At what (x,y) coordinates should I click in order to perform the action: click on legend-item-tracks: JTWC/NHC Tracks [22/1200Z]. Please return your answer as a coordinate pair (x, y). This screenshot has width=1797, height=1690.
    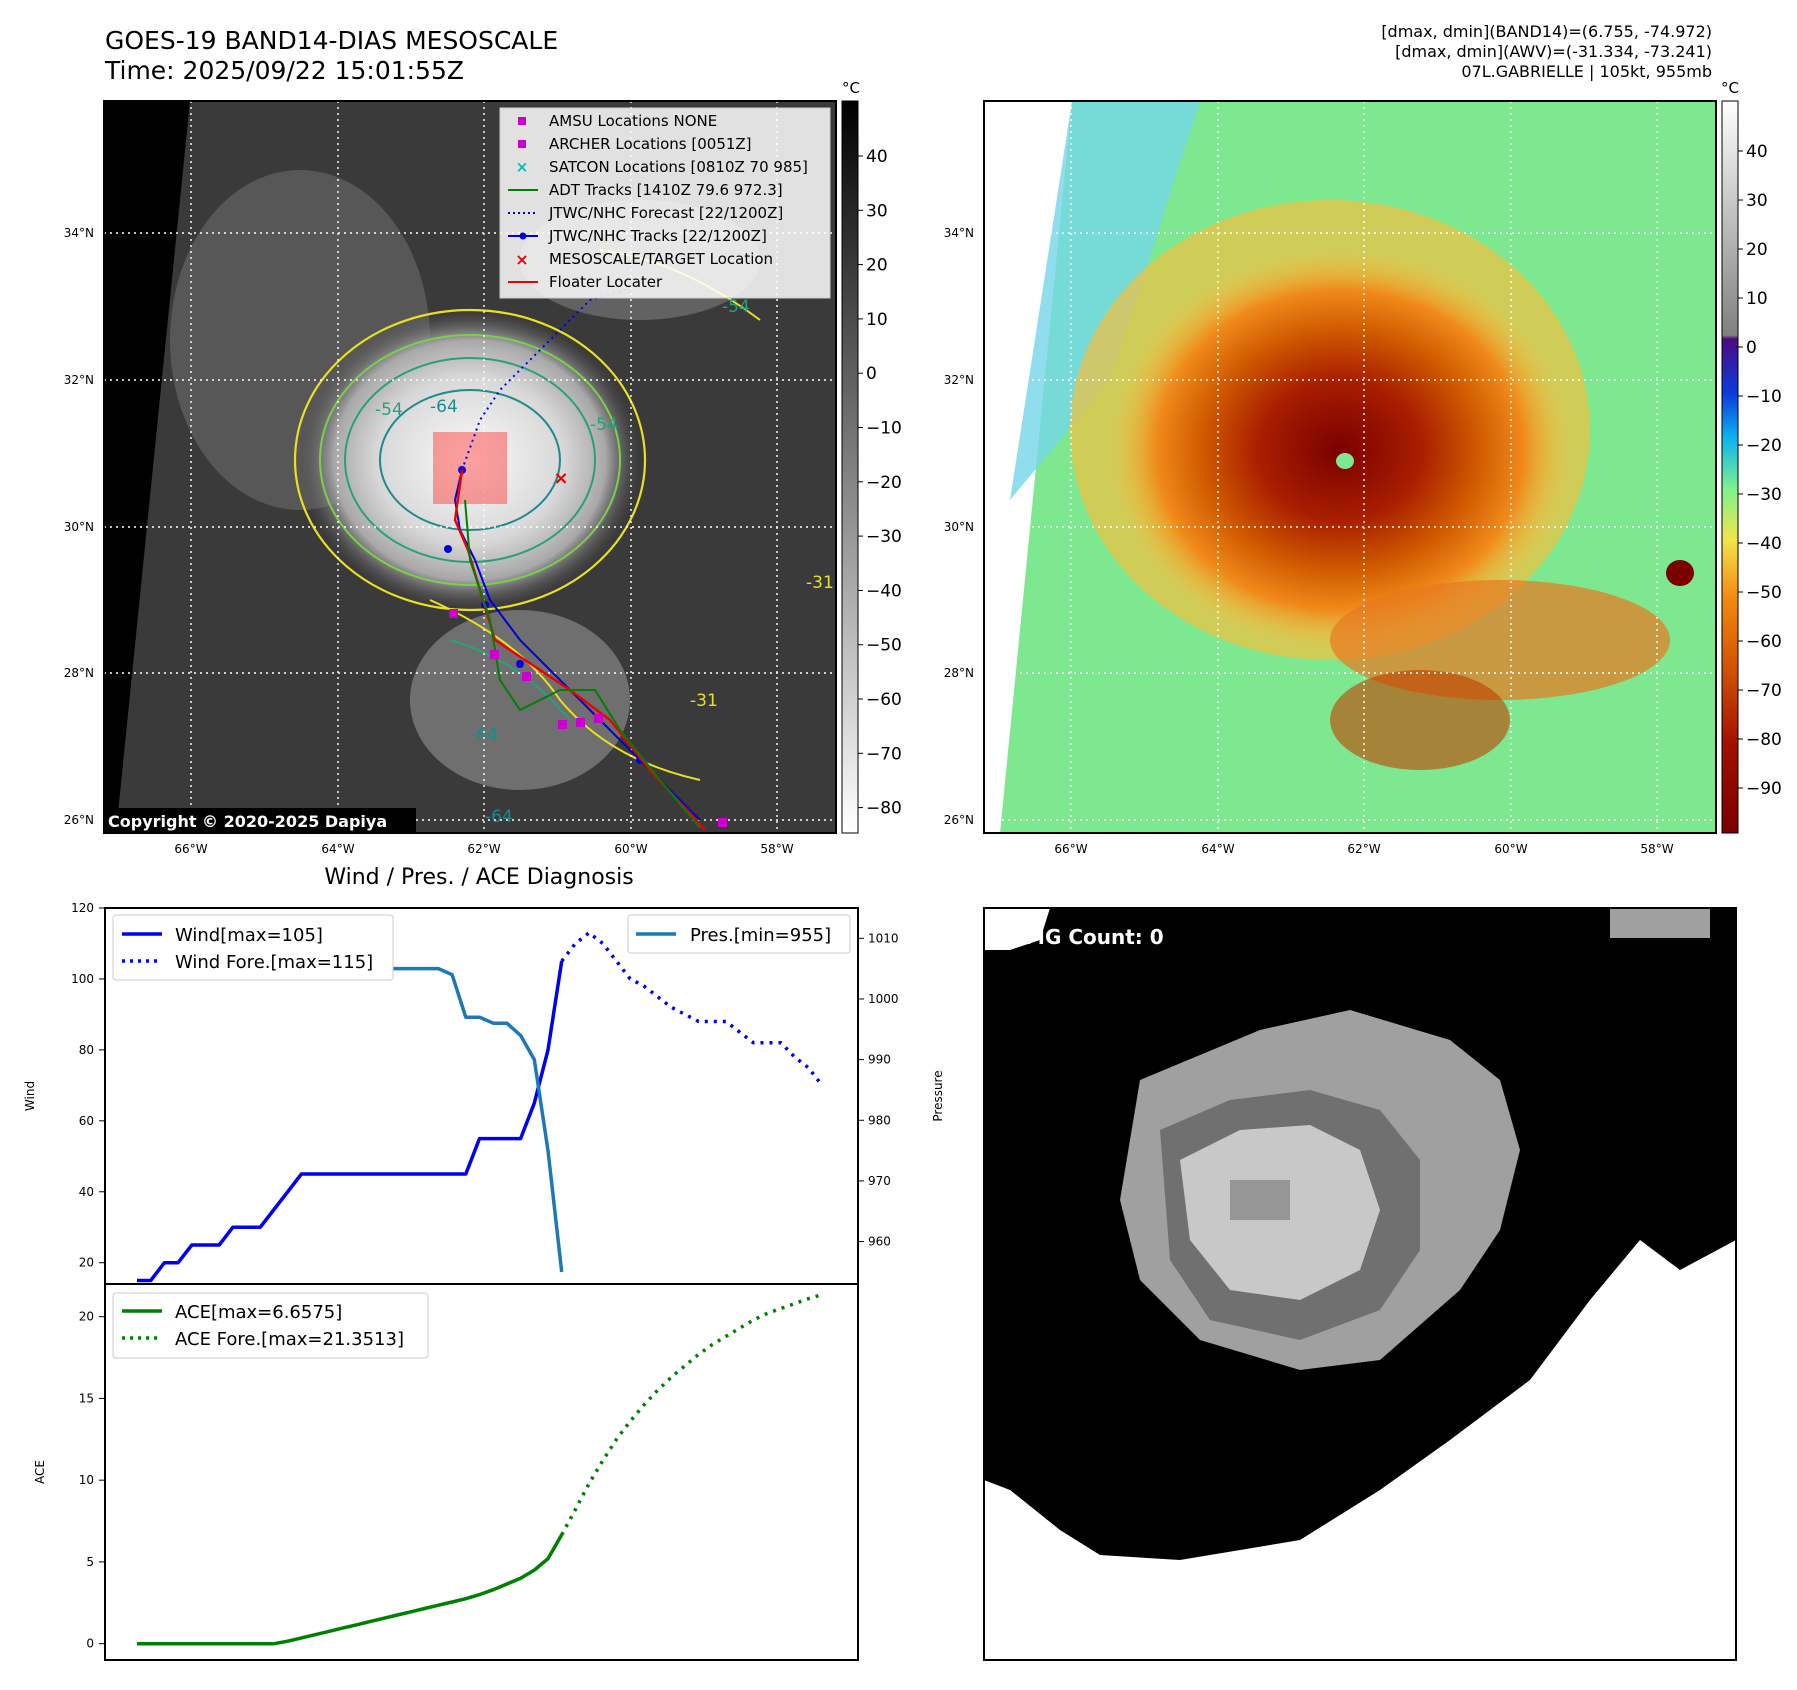
    Looking at the image, I should click on (637, 236).